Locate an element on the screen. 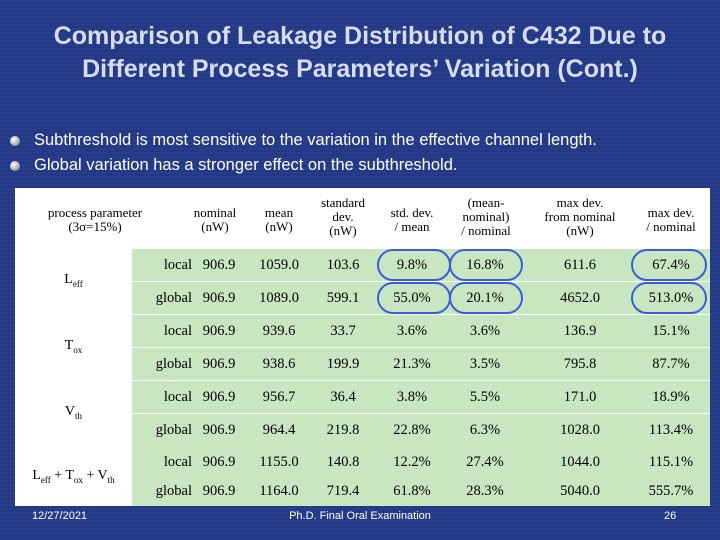 The image size is (720, 540). row-bg-leff-local is located at coordinates (421, 265).